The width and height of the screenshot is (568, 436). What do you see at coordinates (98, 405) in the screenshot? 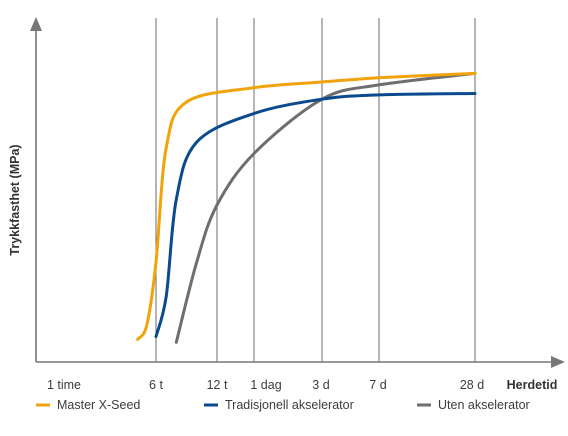
I see `legend-label-master-x-seed: Master X-Seed` at bounding box center [98, 405].